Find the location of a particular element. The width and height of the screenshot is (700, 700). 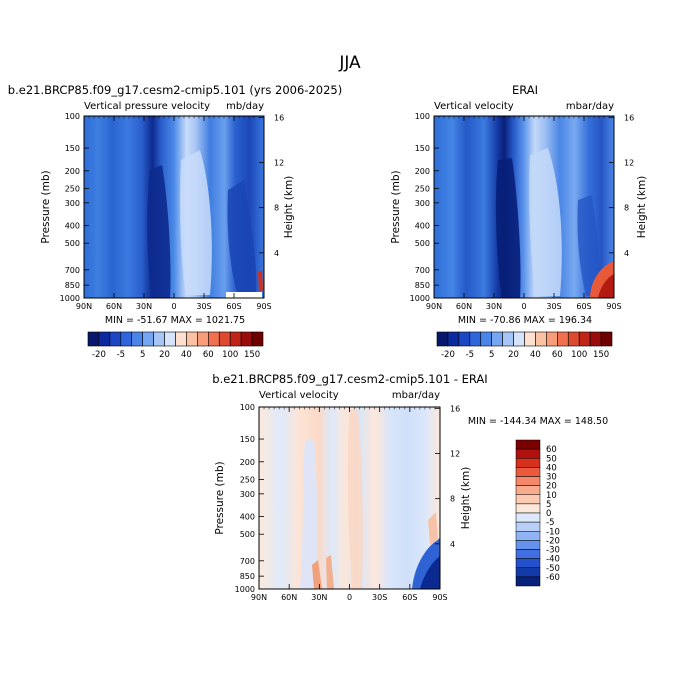

panel-diff-anomaly-b is located at coordinates (355, 499).